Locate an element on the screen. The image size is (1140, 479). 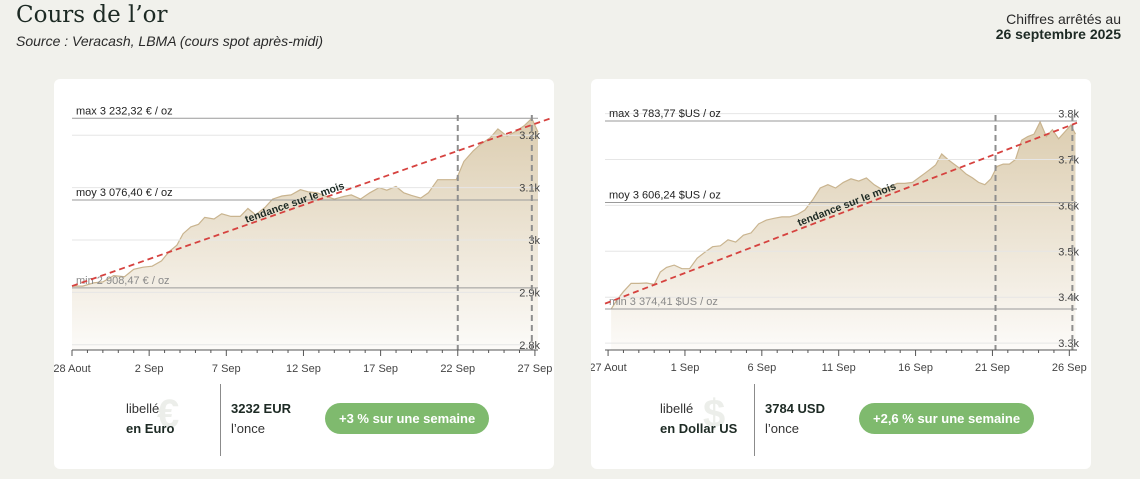
max-label: max 3 232,32 € / oz is located at coordinates (124, 111).